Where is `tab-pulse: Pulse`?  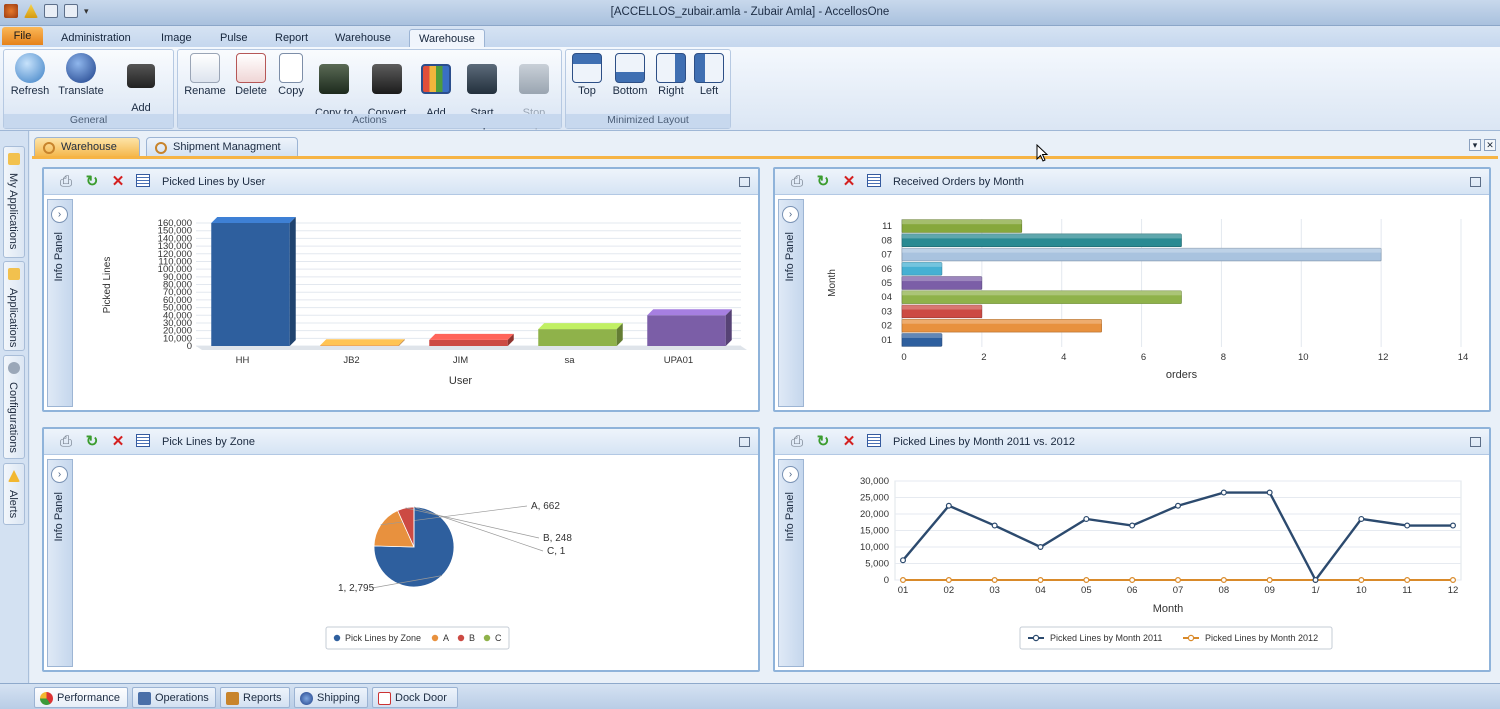 tab-pulse: Pulse is located at coordinates (234, 38).